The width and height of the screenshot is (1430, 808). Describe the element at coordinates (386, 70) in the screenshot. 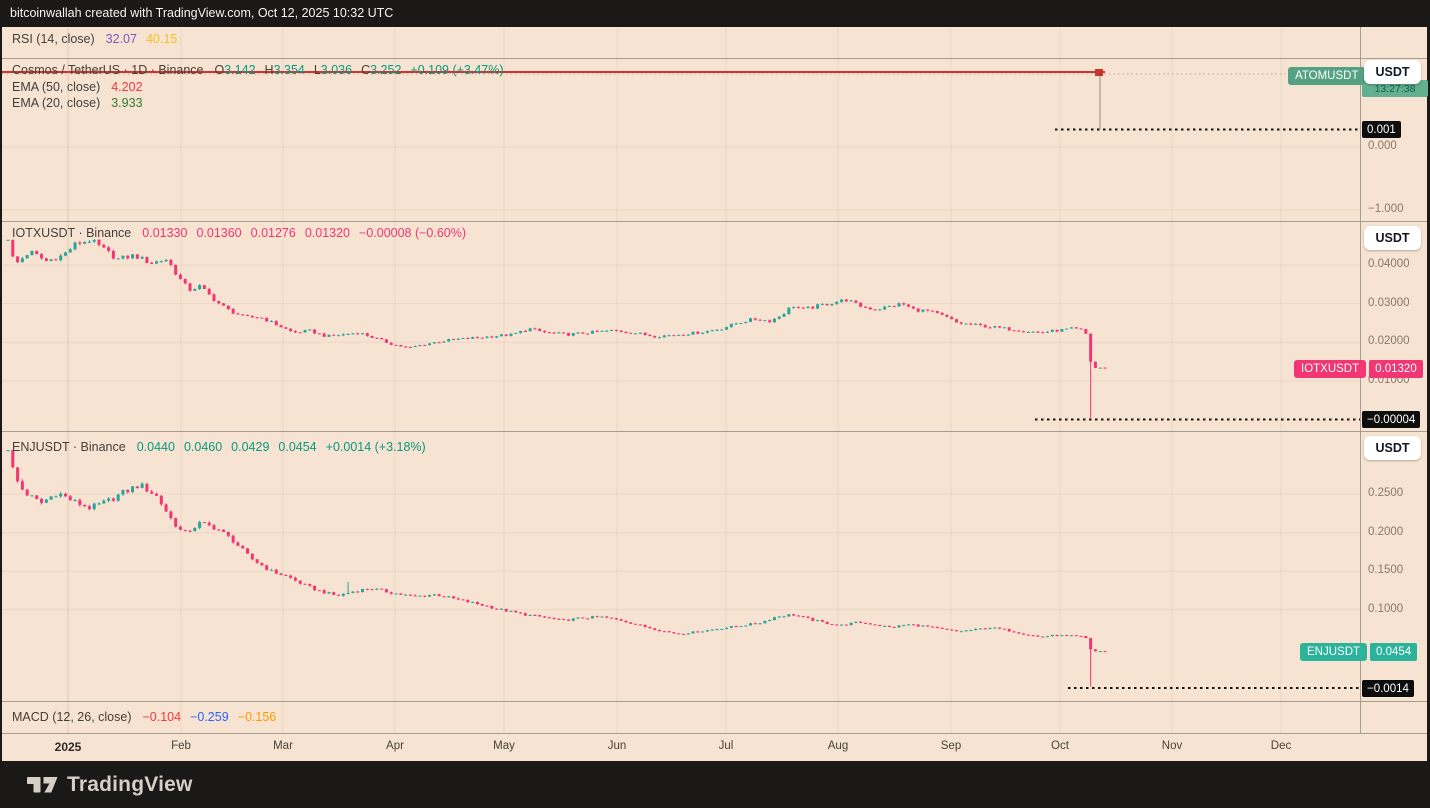

I see `atom-ohlc-value: 3.252` at that location.